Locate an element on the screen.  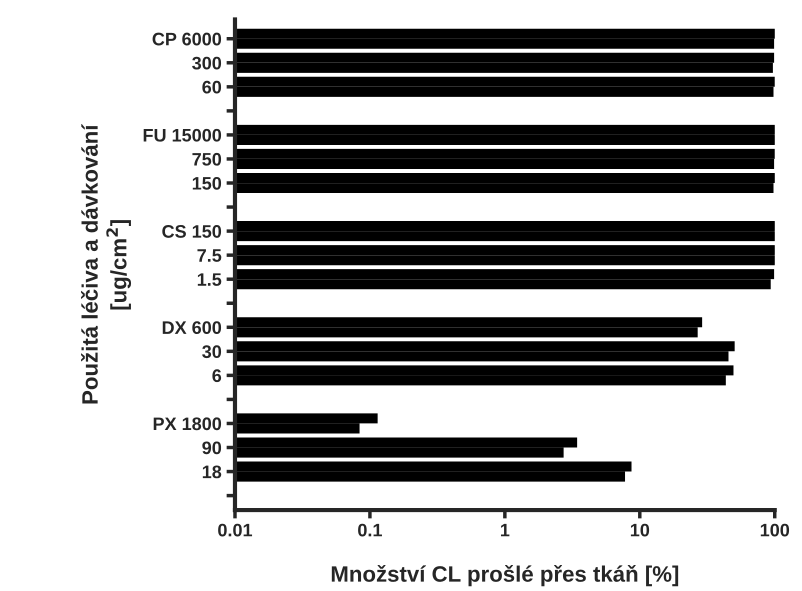
y-tick-label: CP 6000 is located at coordinates (187, 39).